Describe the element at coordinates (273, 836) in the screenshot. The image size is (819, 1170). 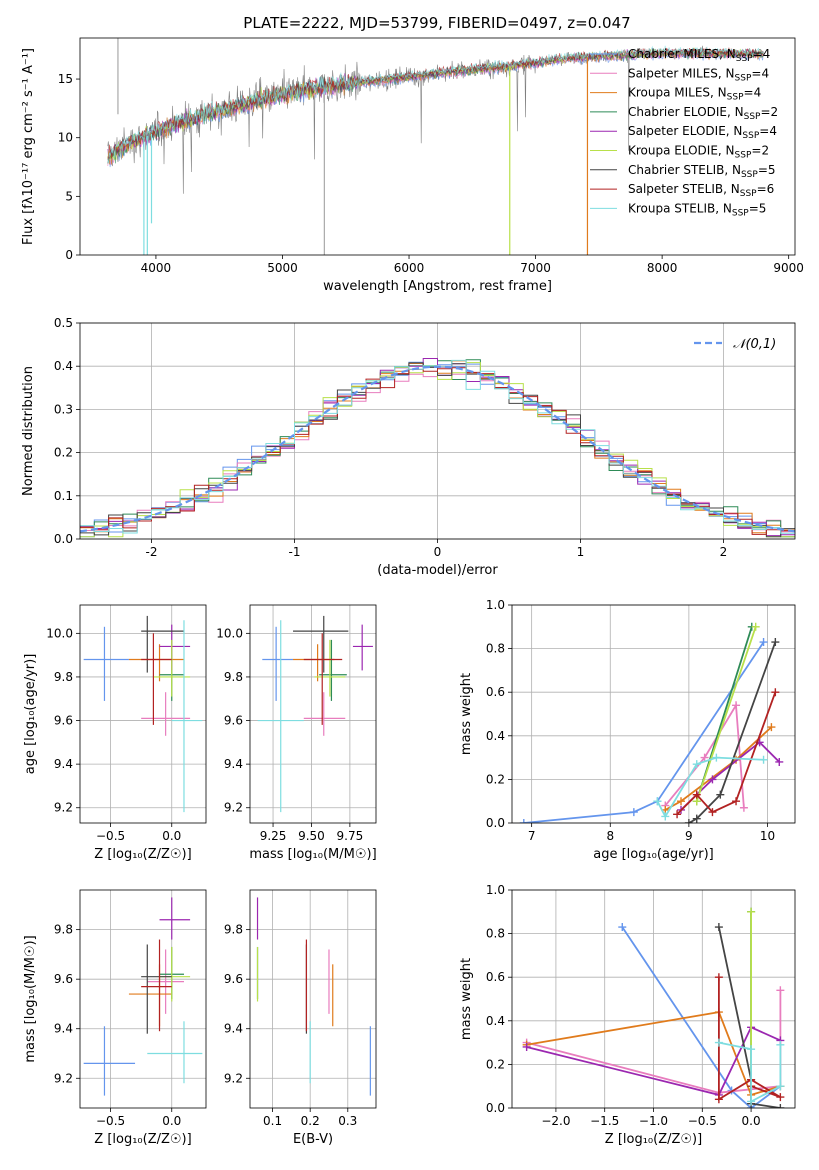
I see `x-tick-label: 9.25` at that location.